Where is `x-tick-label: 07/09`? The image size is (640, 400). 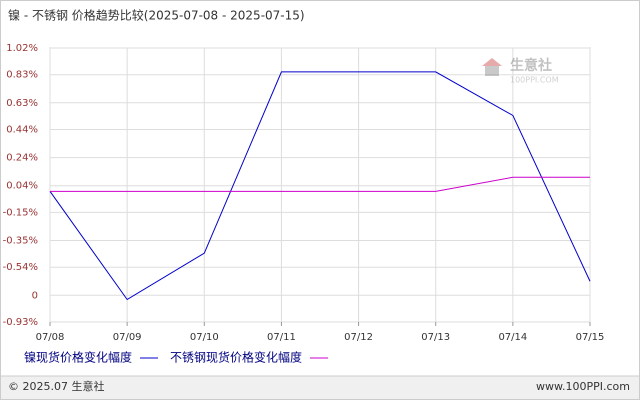
x-tick-label: 07/09 is located at coordinates (127, 337).